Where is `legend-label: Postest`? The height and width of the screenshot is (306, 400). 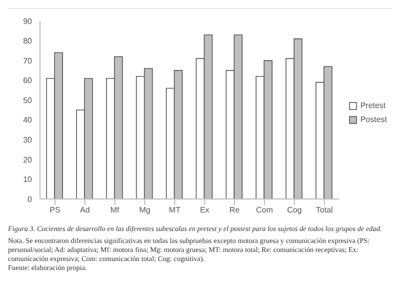 legend-label: Postest is located at coordinates (373, 119).